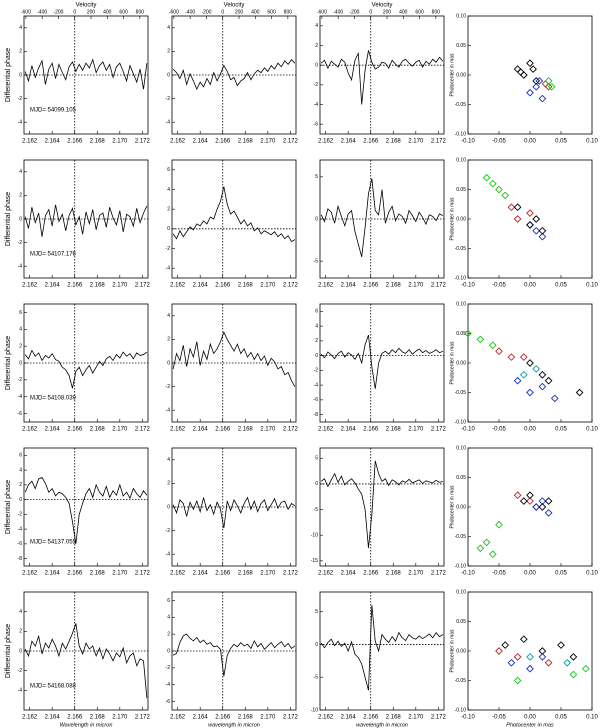  Describe the element at coordinates (592, 430) in the screenshot. I see `x-tick-label: 0.10` at that location.